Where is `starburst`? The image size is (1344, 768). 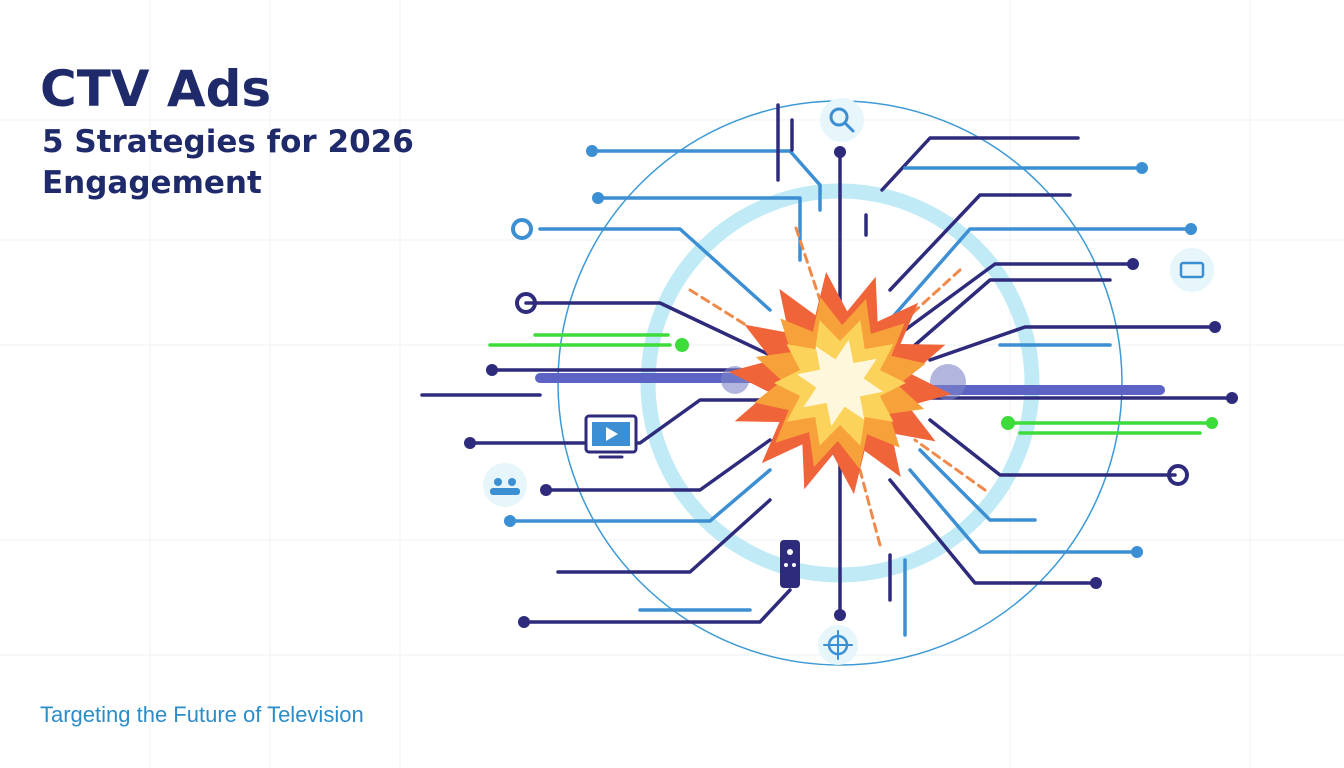
starburst is located at coordinates (840, 383).